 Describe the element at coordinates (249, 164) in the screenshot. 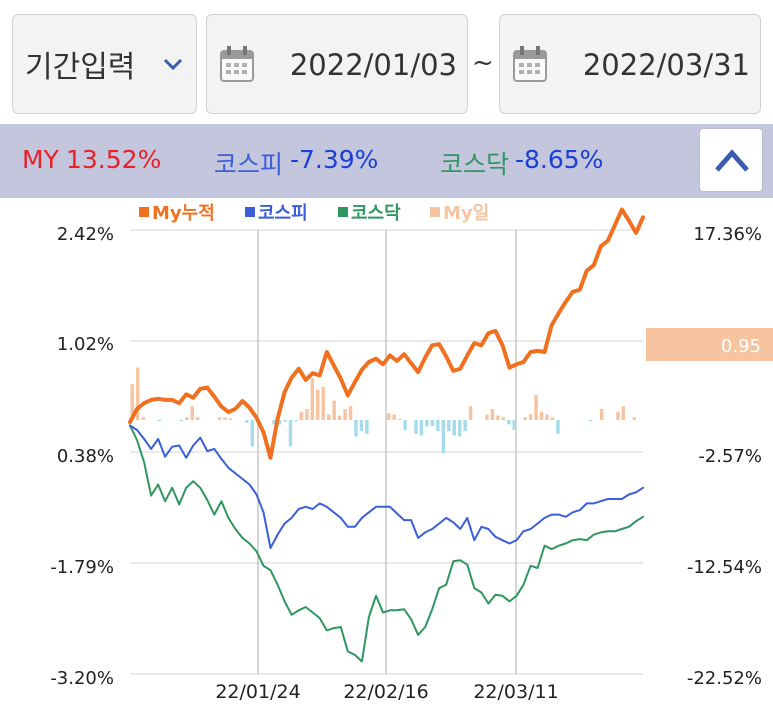

I see `kospi-return-label: 코스피` at that location.